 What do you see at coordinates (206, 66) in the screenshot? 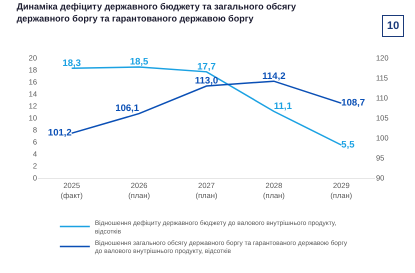
I see `data-label: 17,7` at bounding box center [206, 66].